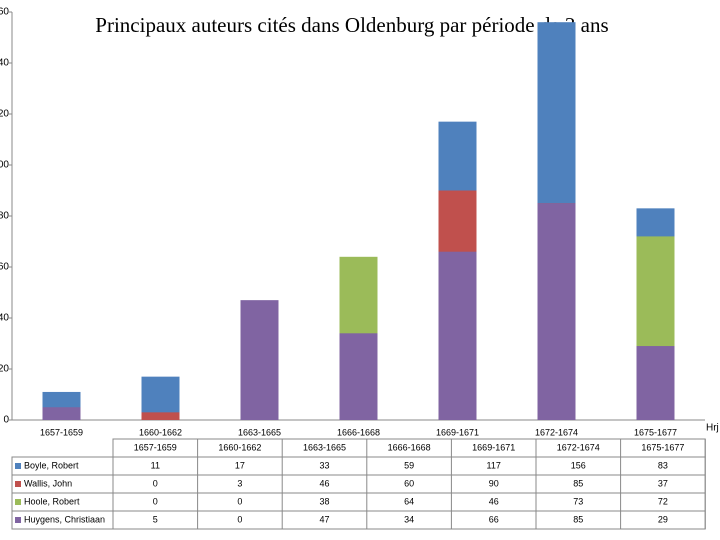 The image size is (720, 540). What do you see at coordinates (494, 465) in the screenshot?
I see `table-cell: 117` at bounding box center [494, 465].